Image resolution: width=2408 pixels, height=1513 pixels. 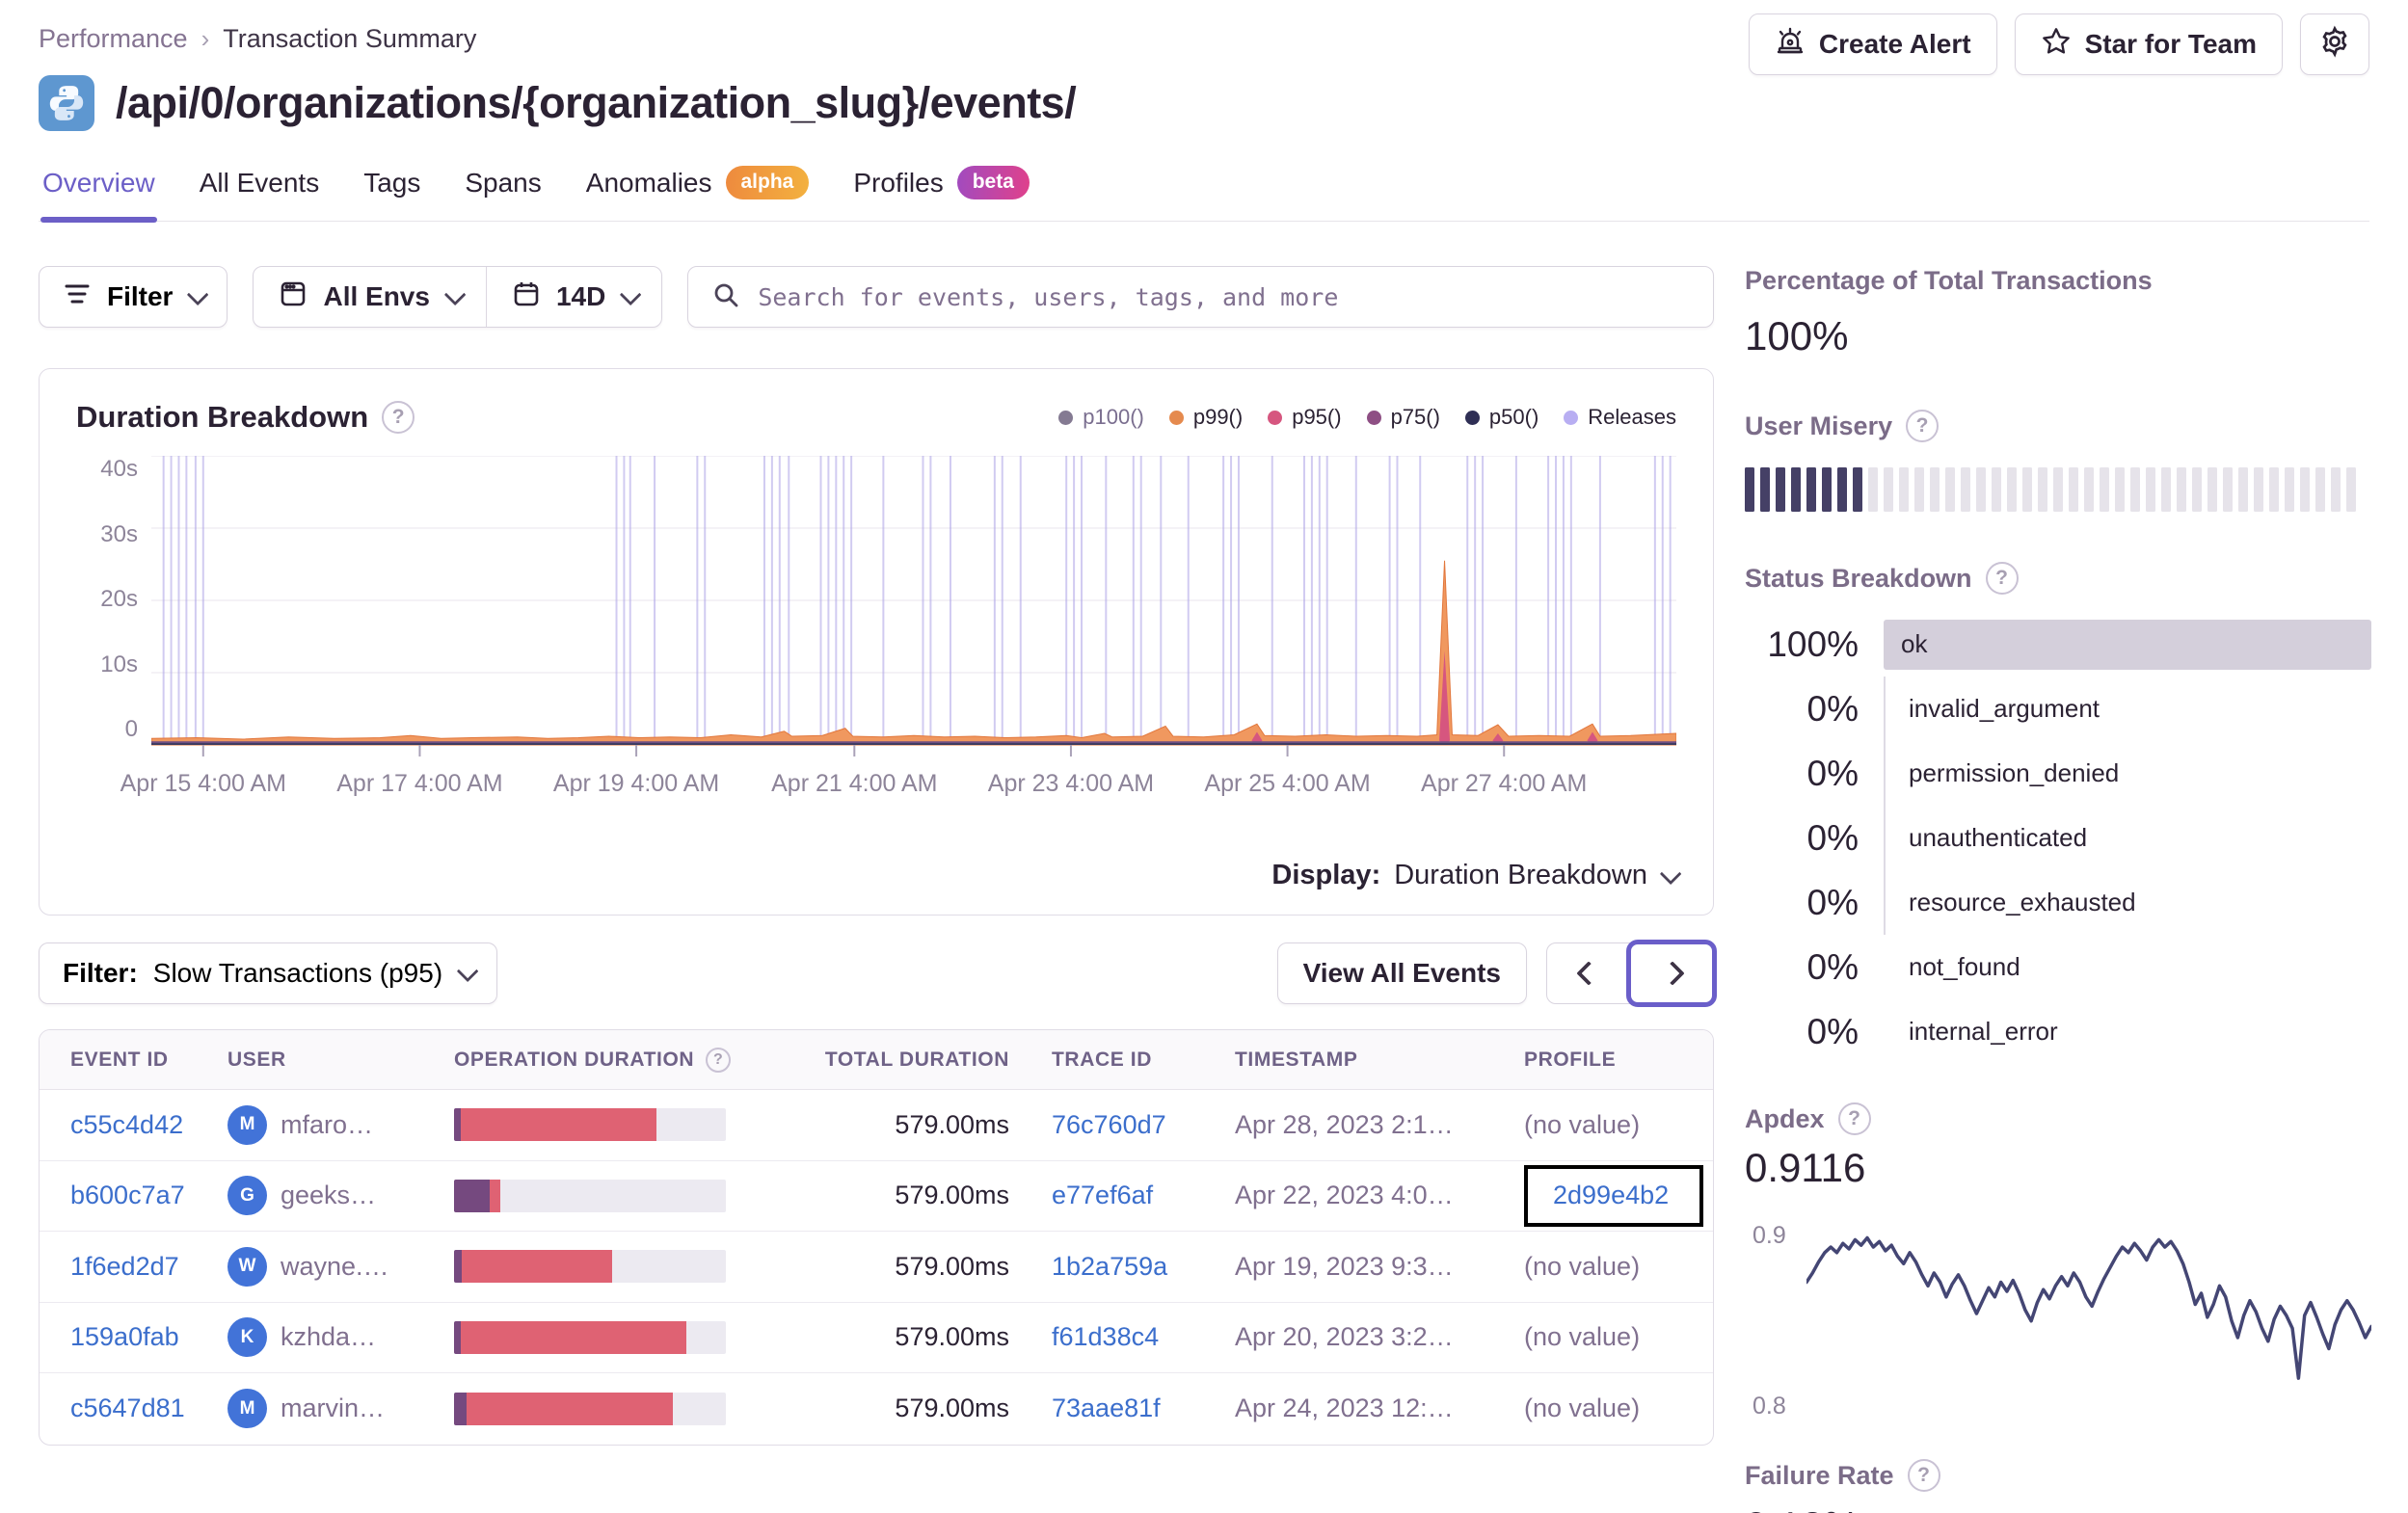 What do you see at coordinates (247, 1337) in the screenshot?
I see `avatar: K` at bounding box center [247, 1337].